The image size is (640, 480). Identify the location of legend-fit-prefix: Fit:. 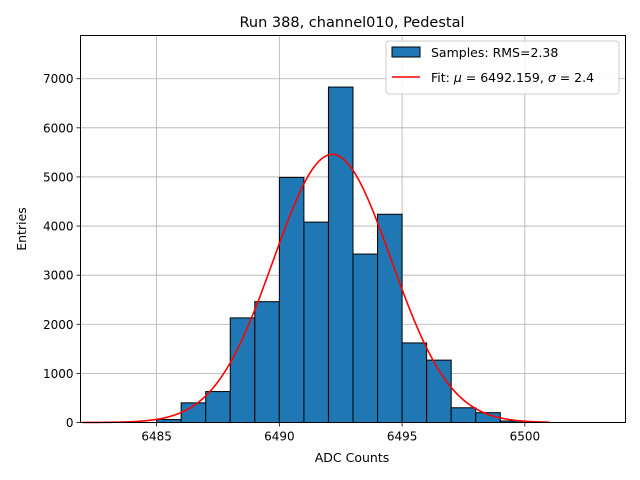
(442, 77).